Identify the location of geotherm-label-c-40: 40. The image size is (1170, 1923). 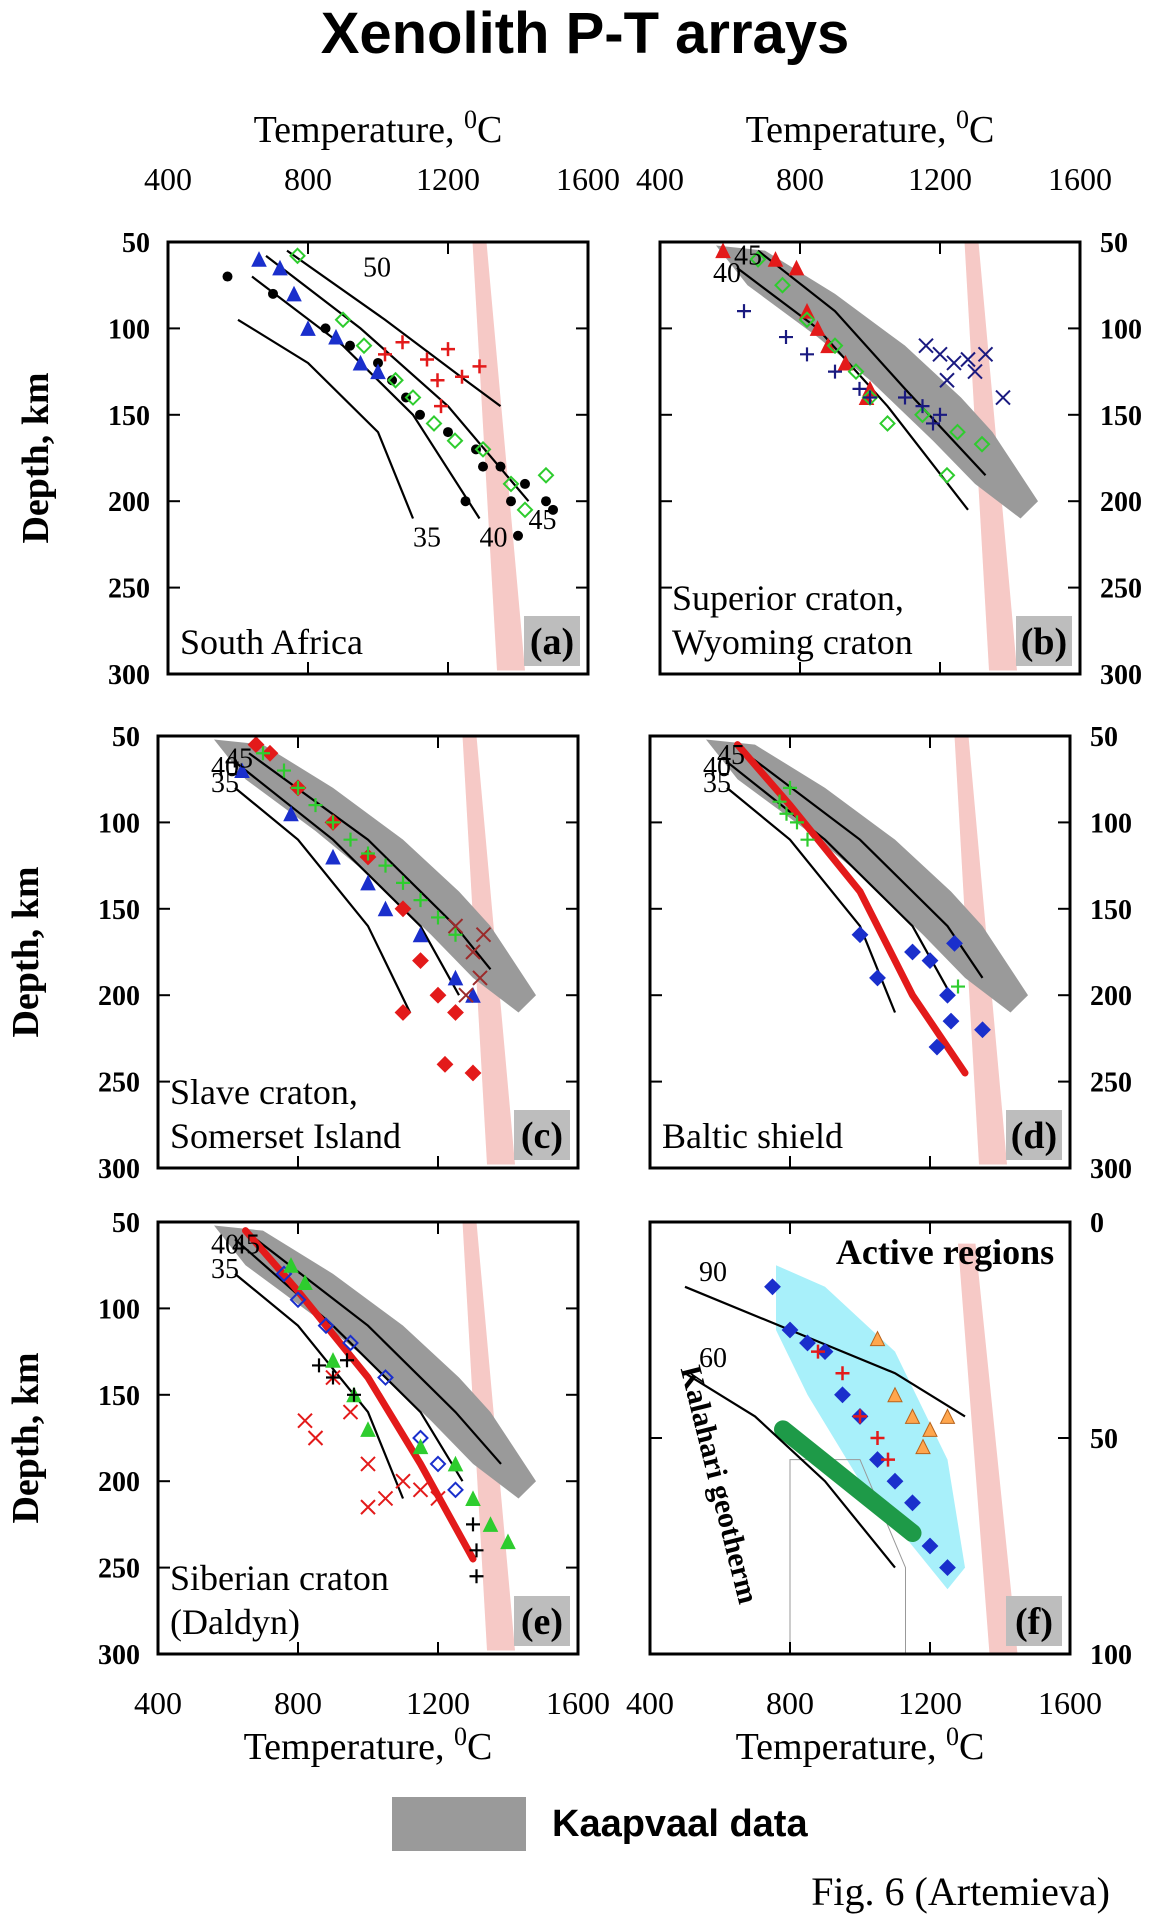
(225, 767).